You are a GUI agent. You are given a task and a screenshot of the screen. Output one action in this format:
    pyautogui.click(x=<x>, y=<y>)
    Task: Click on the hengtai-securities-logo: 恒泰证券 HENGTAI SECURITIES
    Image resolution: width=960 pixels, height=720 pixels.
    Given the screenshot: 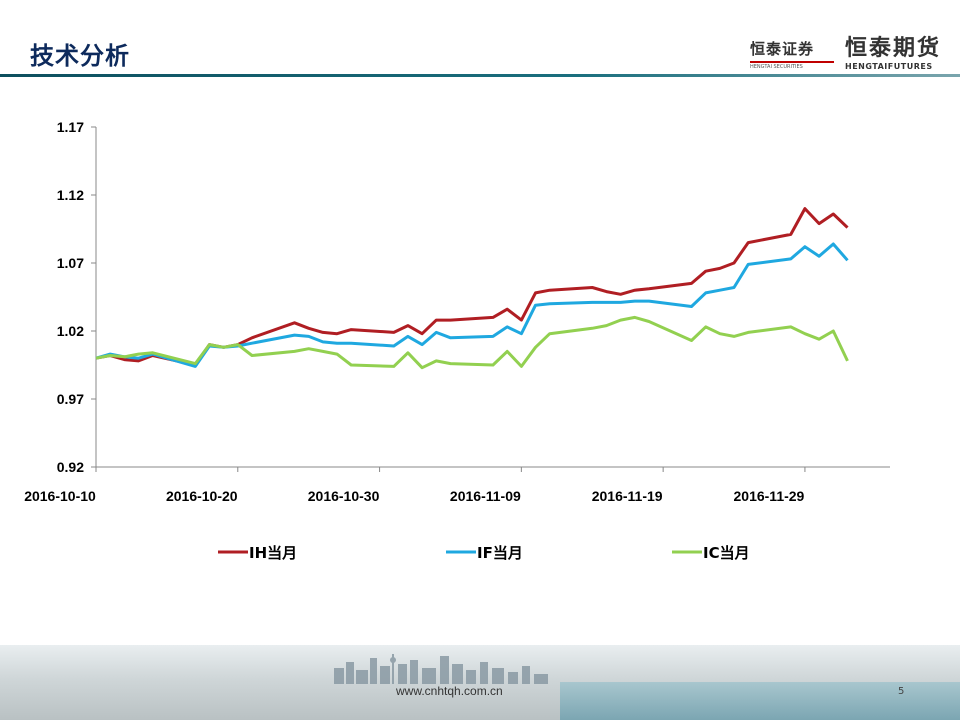 What is the action you would take?
    pyautogui.click(x=792, y=54)
    